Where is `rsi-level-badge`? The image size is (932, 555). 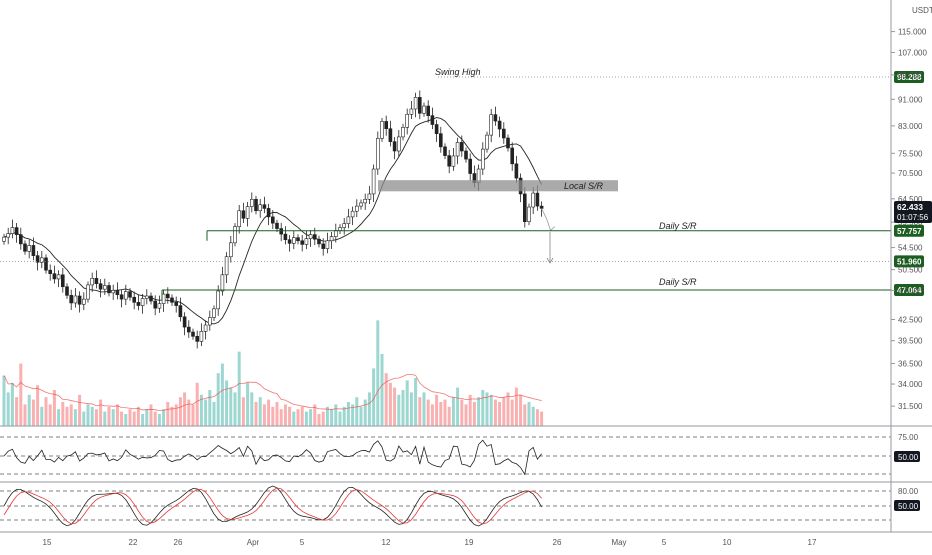 rsi-level-badge is located at coordinates (907, 456).